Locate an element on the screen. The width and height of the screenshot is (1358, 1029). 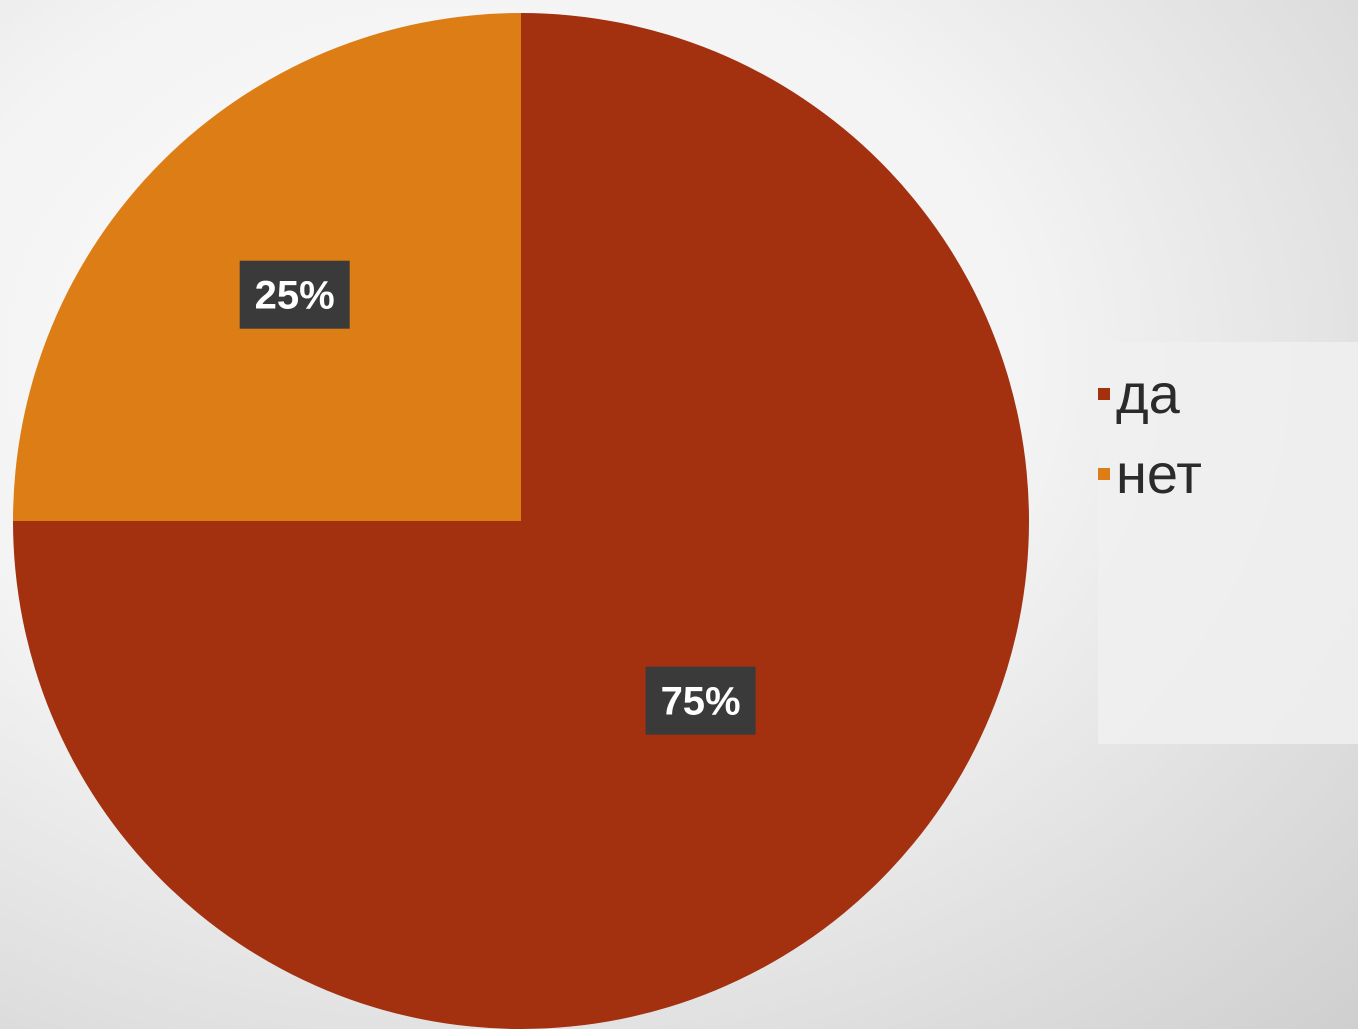
data-label-1: 25% is located at coordinates (294, 294).